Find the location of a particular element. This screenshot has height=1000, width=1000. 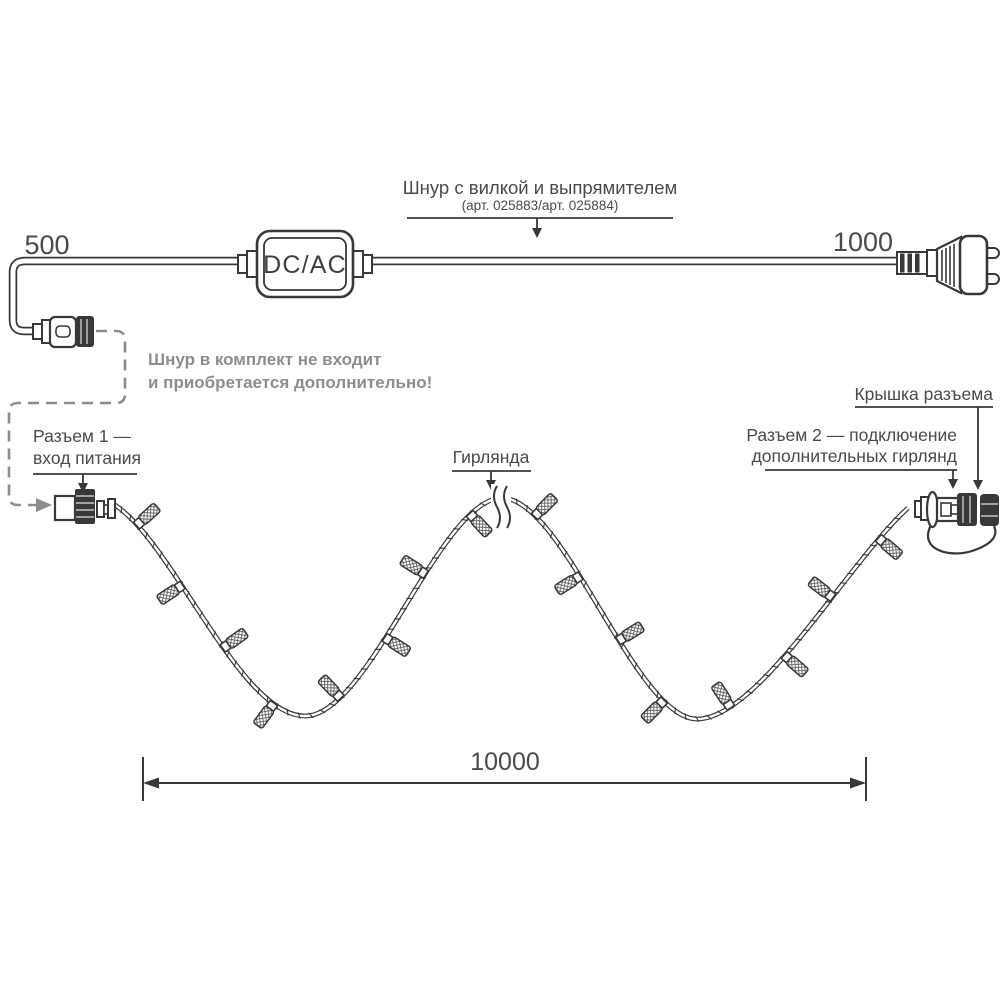

connector-slot is located at coordinates (63, 331).